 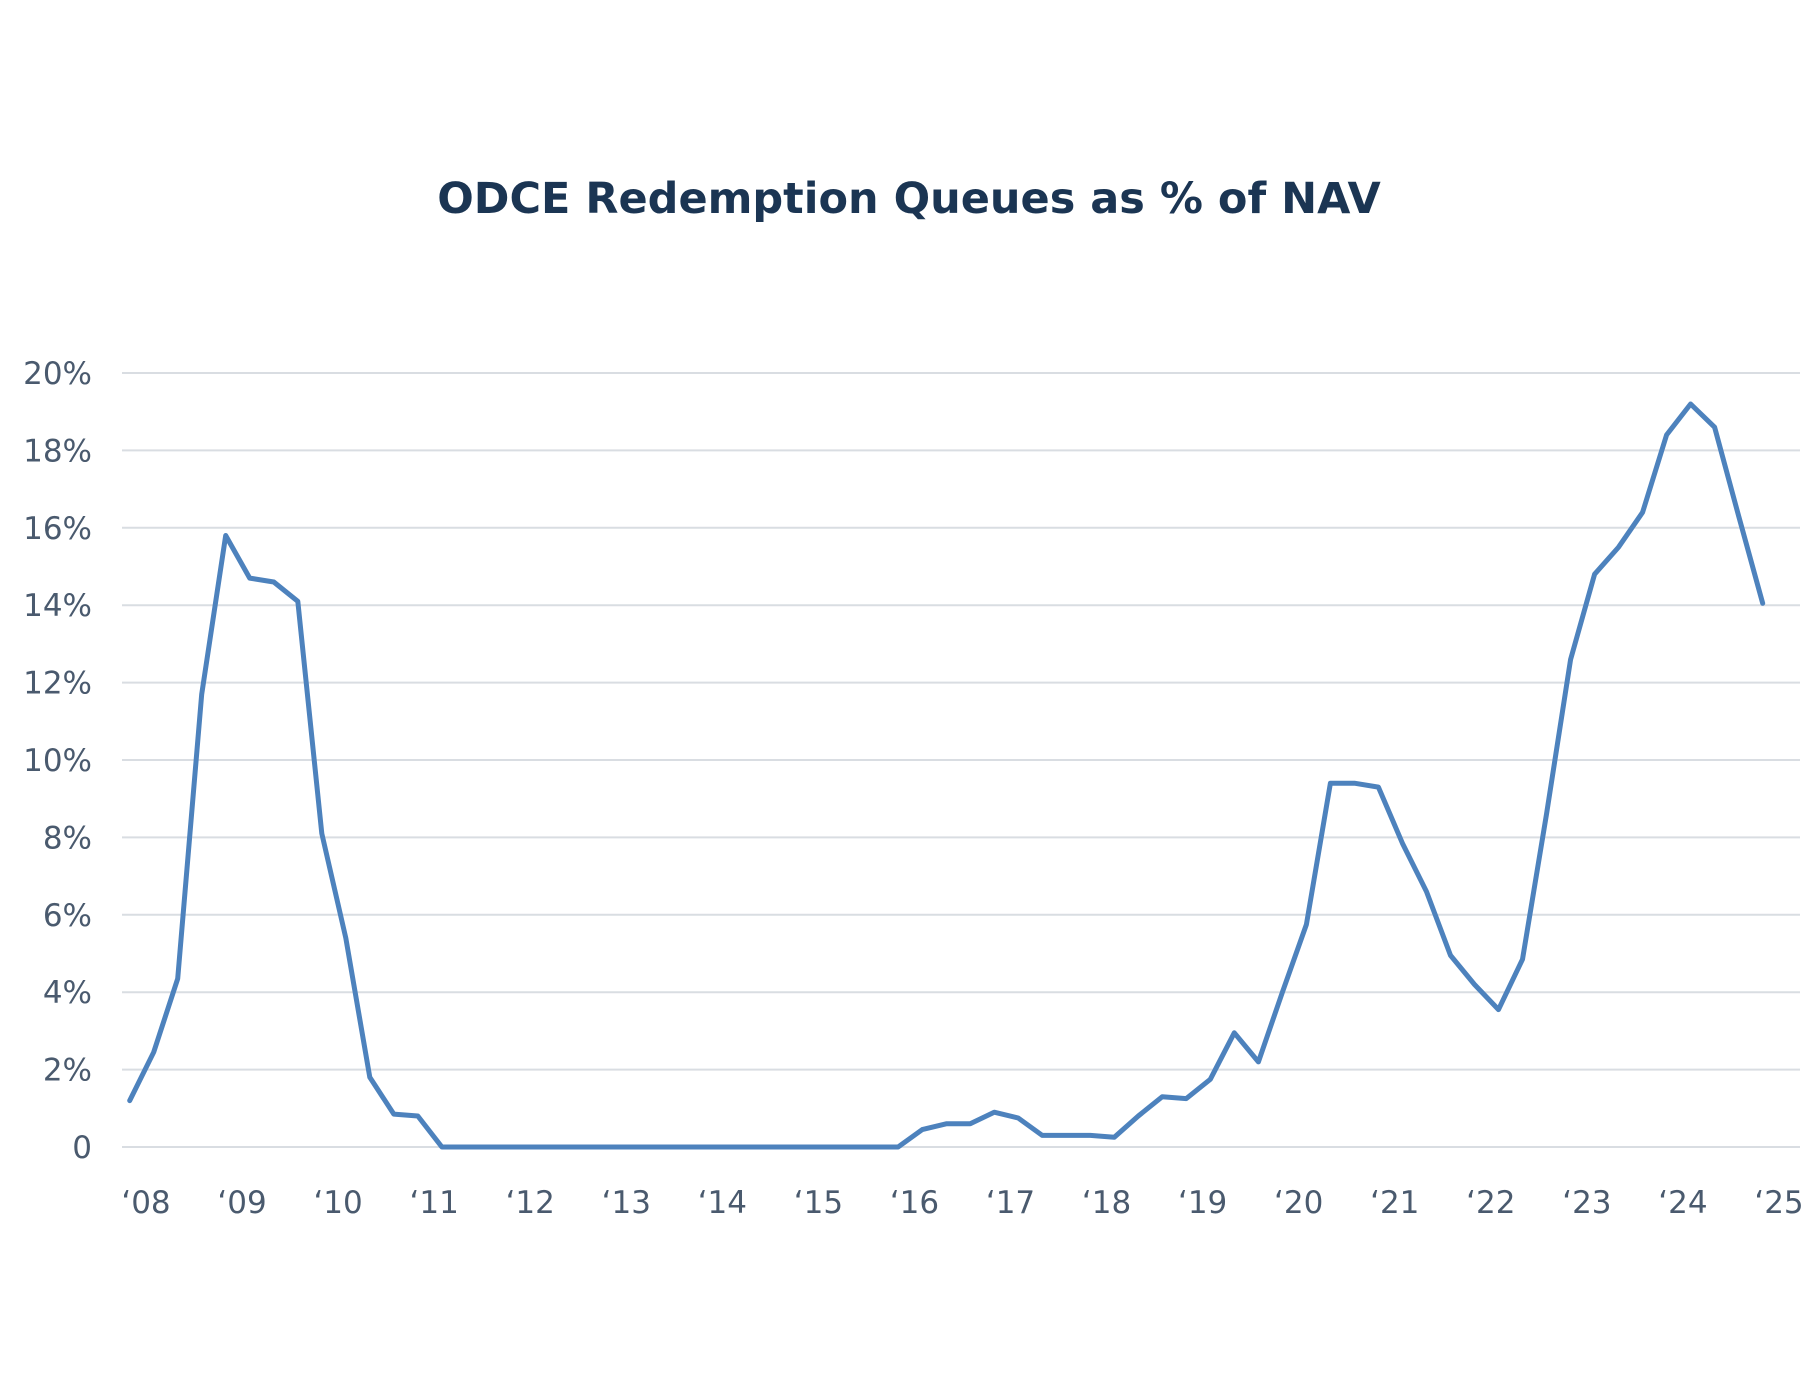 What do you see at coordinates (67, 993) in the screenshot?
I see `y-tick-label: 4%` at bounding box center [67, 993].